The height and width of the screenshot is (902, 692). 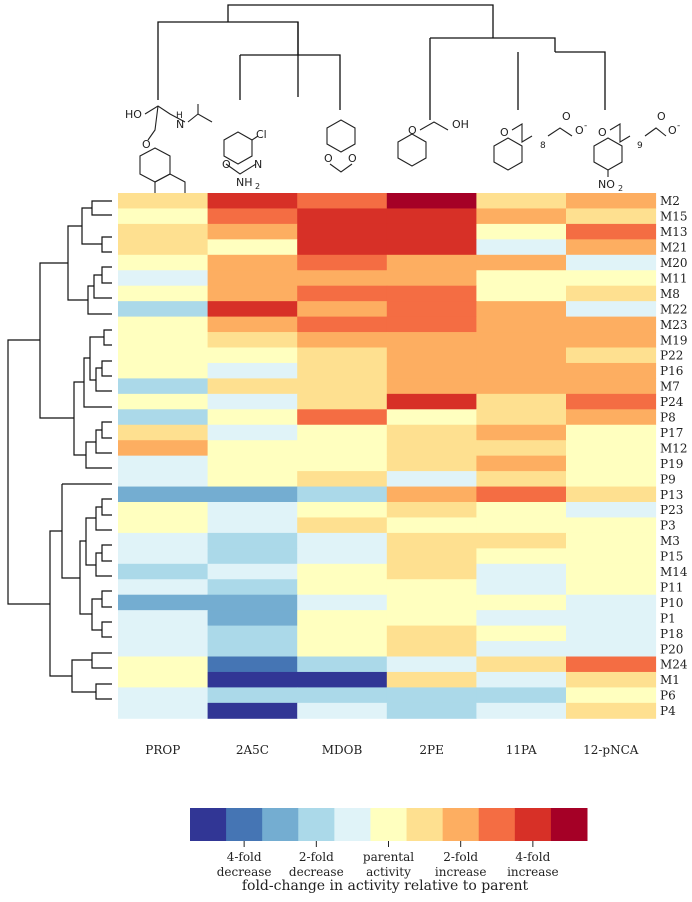 I want to click on heatmap-cell-M7-2A5C, so click(x=252, y=386).